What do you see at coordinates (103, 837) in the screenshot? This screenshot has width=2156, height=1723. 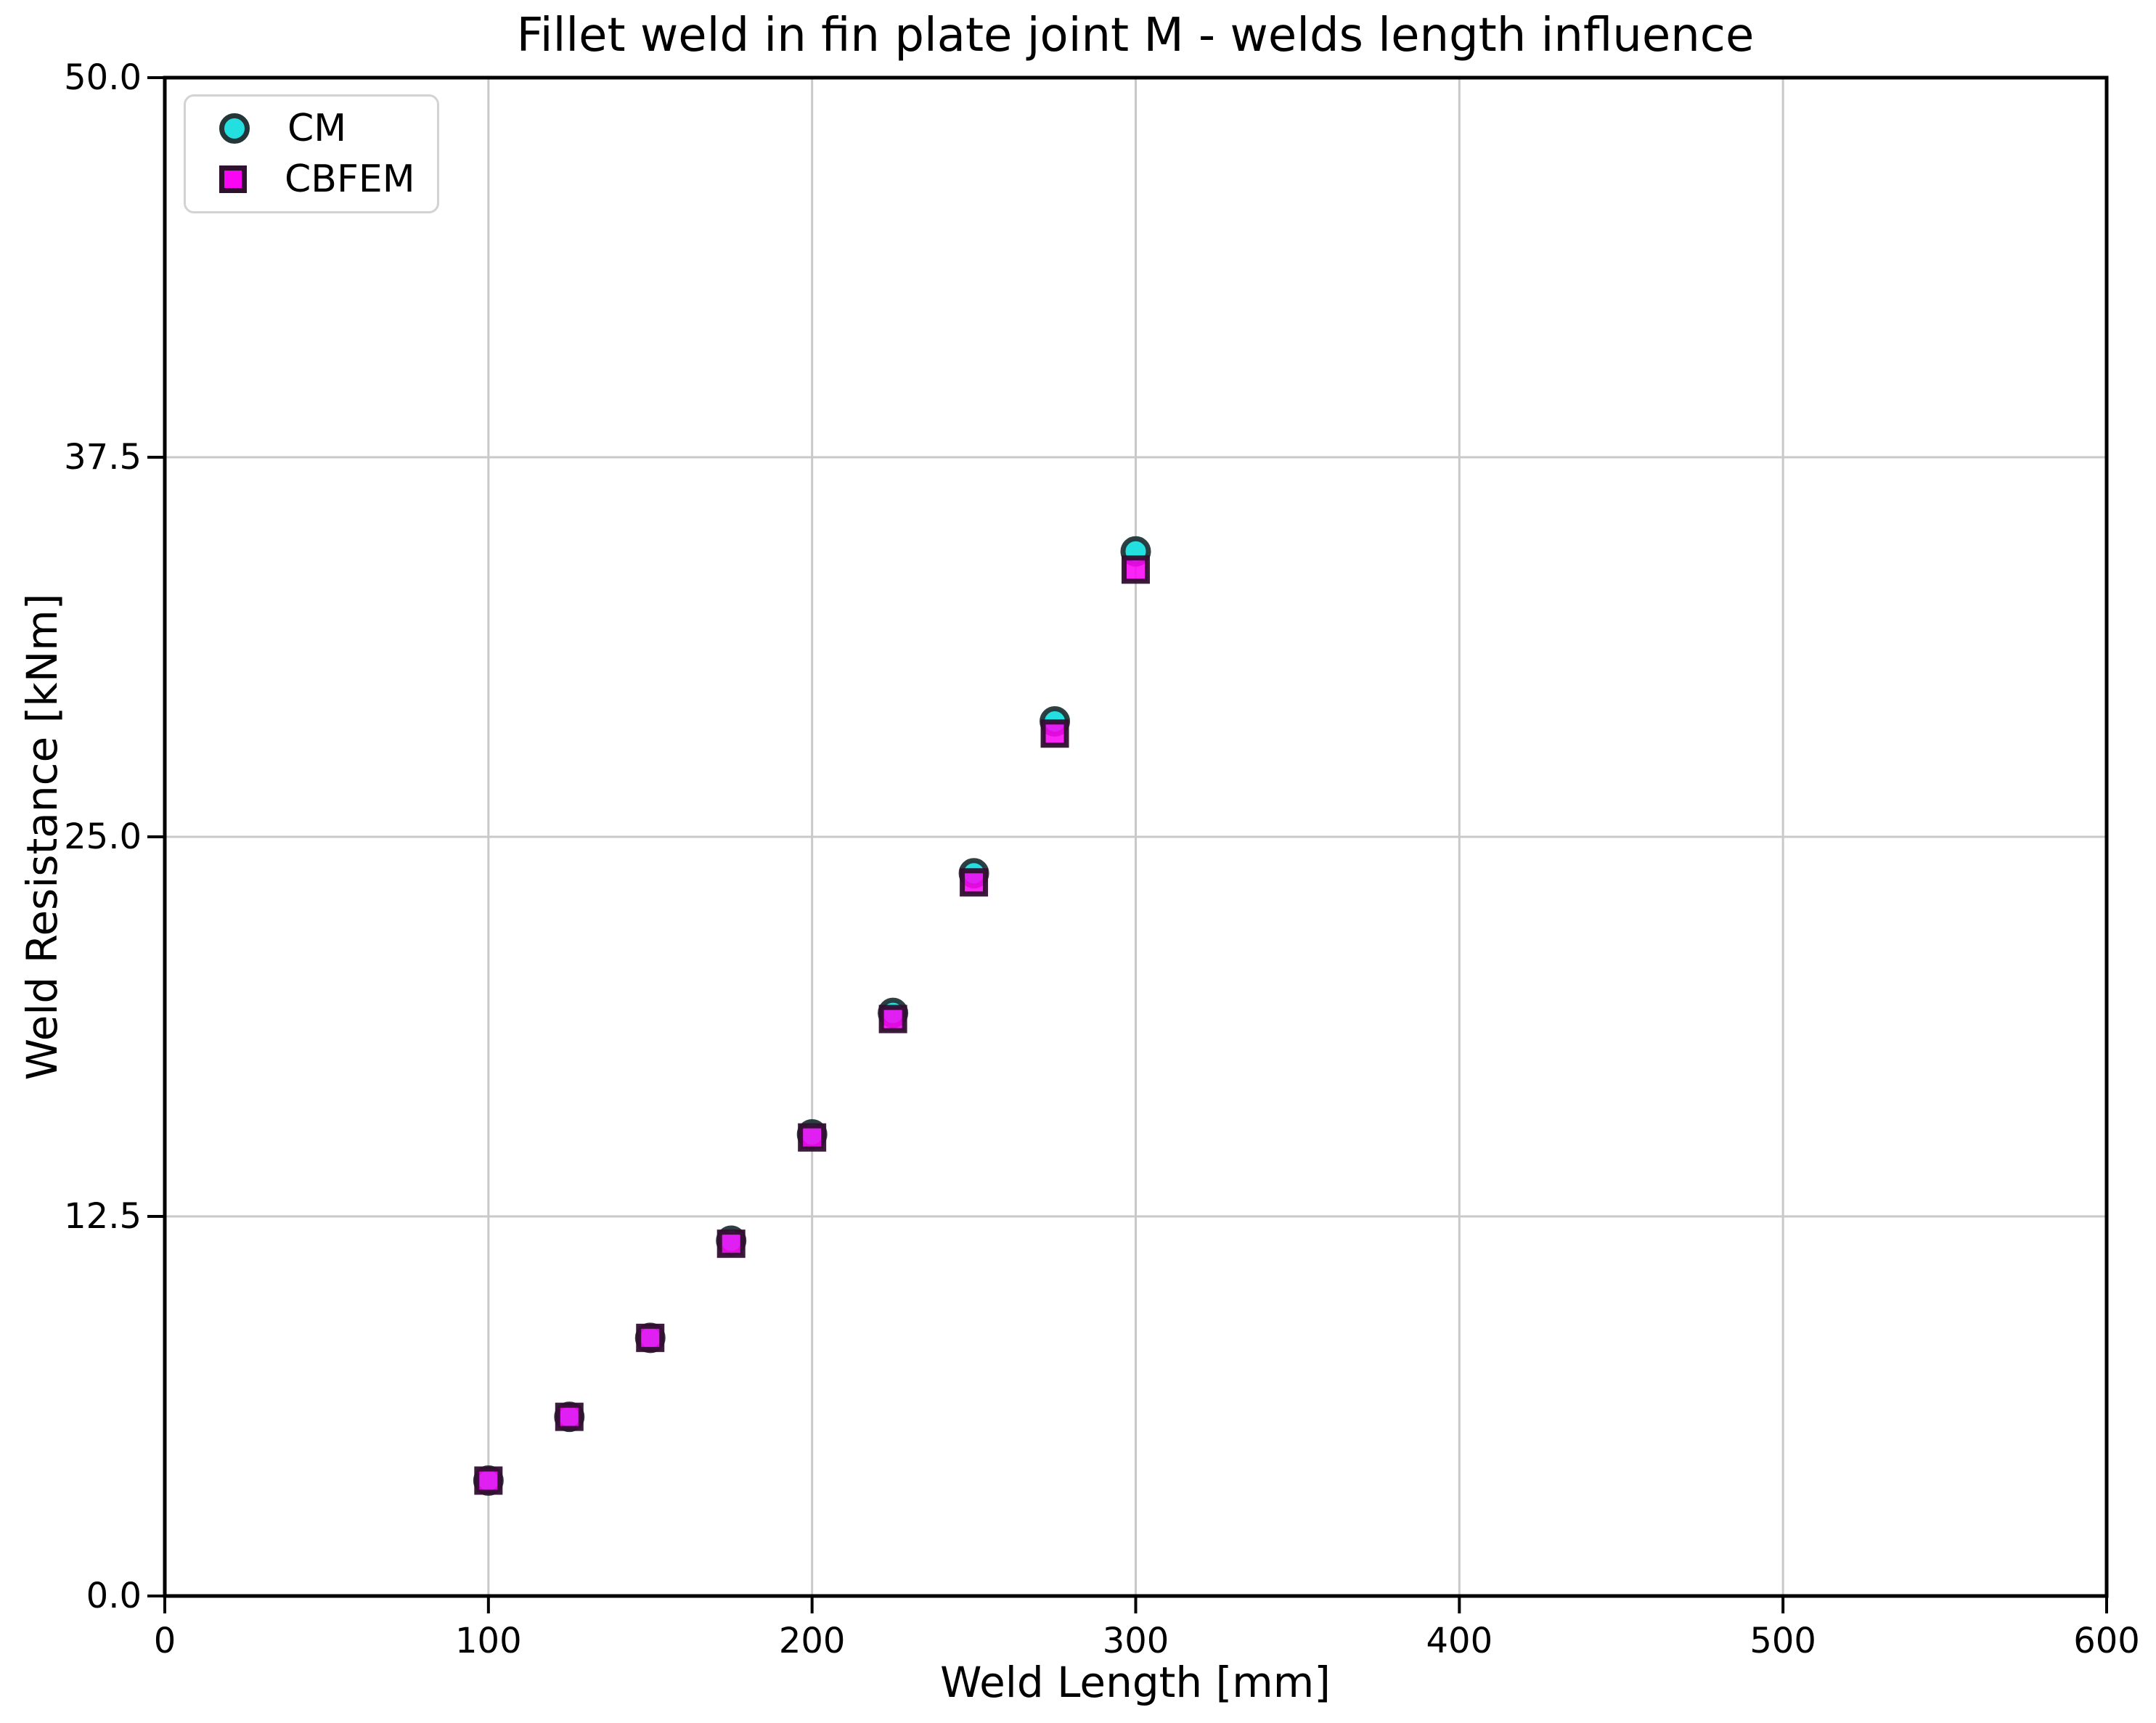 I see `y-tick-label: 25.0` at bounding box center [103, 837].